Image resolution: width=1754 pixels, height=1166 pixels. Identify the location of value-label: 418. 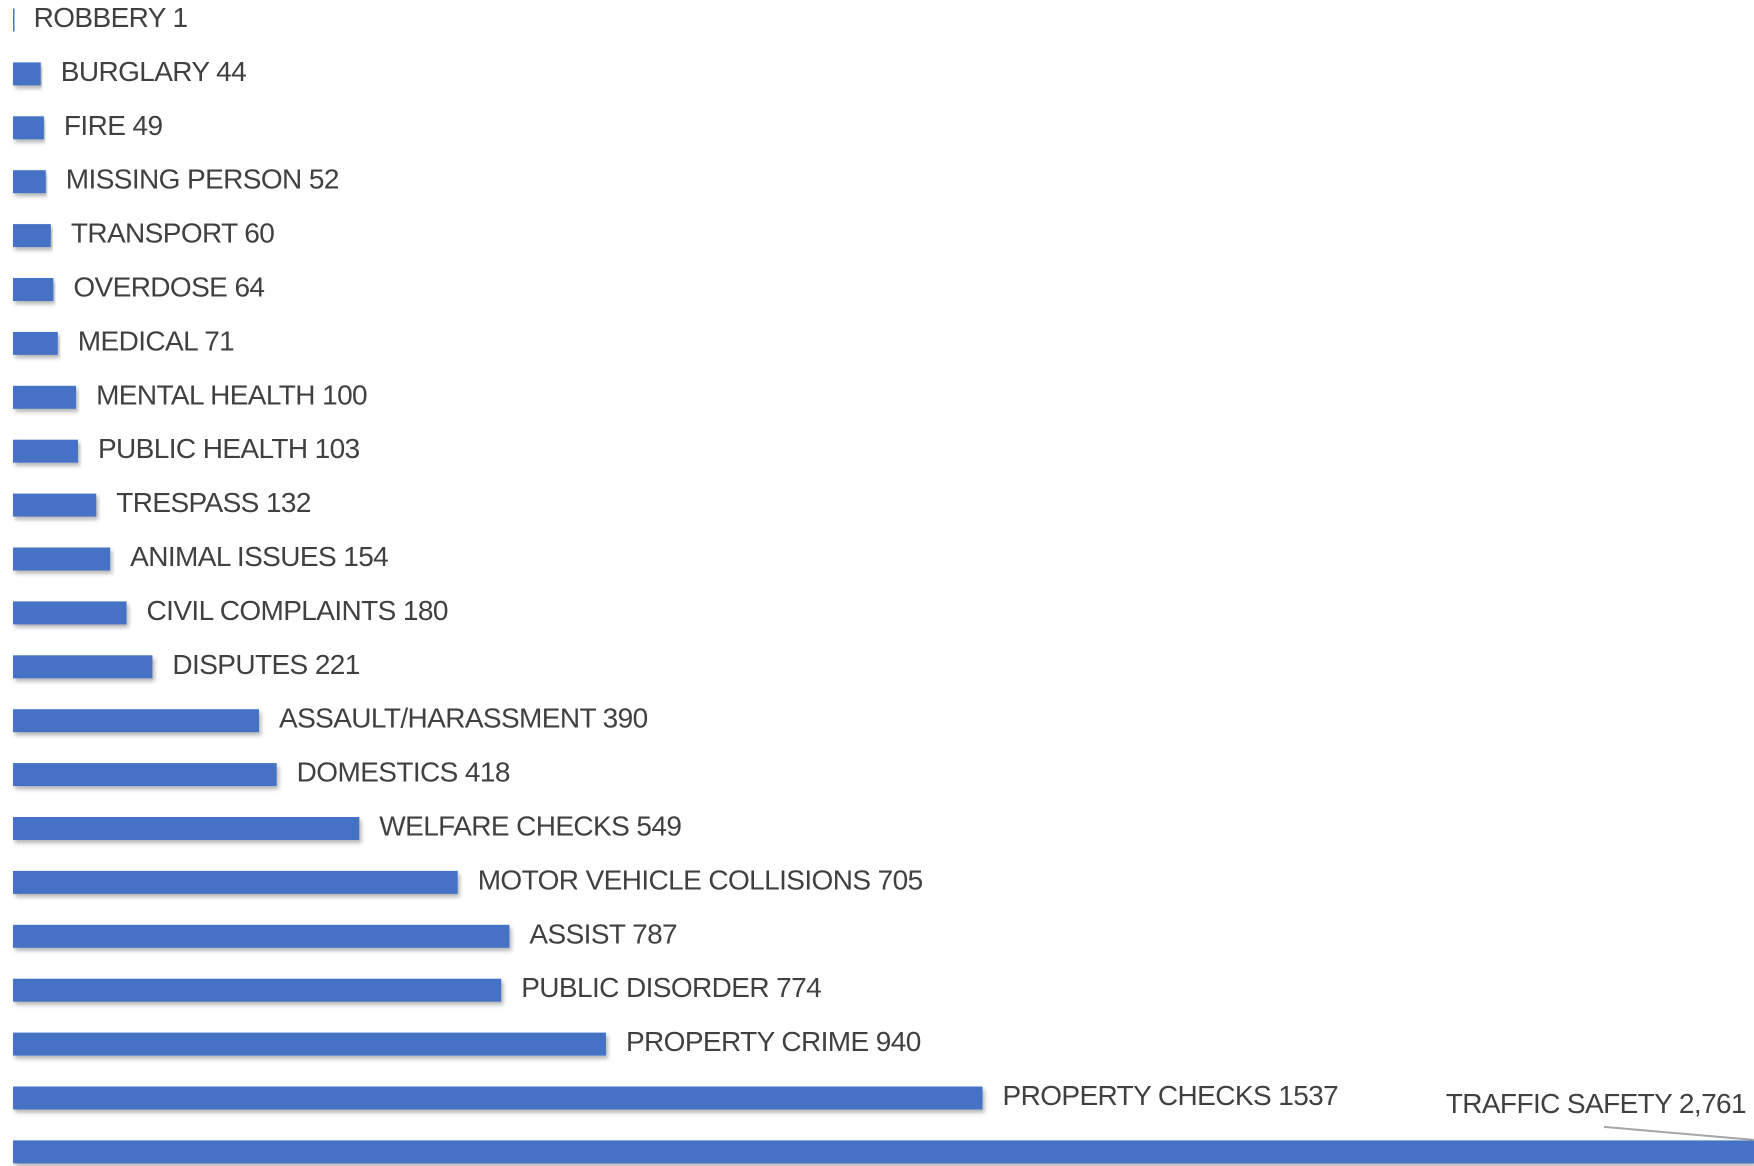
(487, 772).